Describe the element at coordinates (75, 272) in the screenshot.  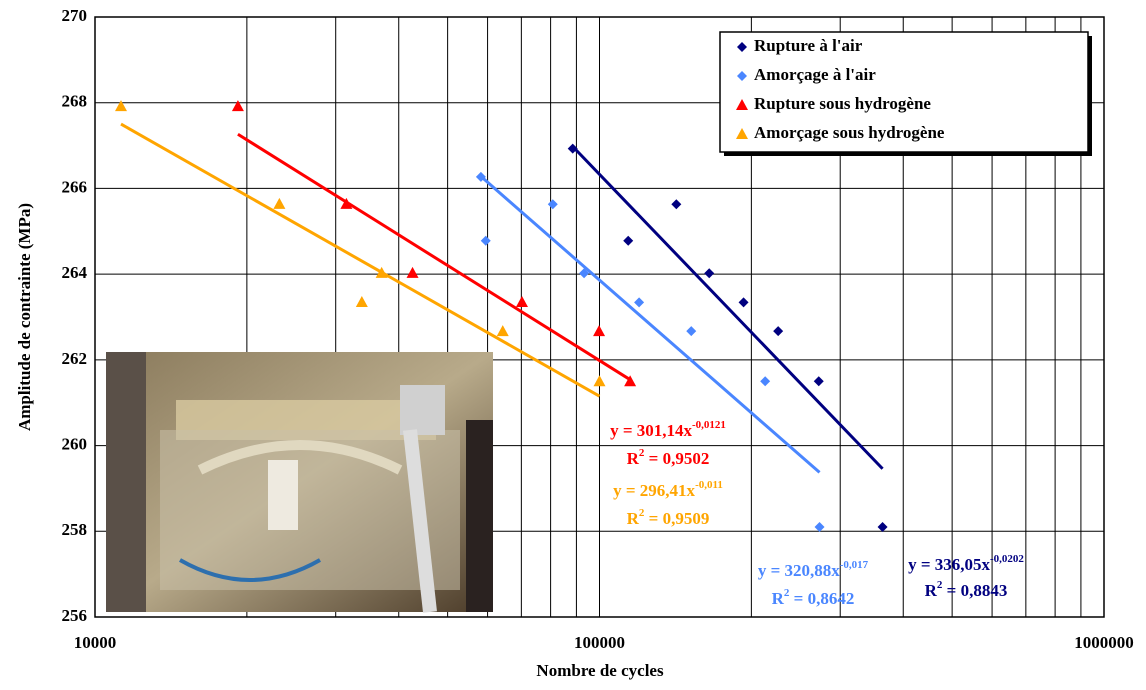
I see `y-tick-label: 264` at that location.